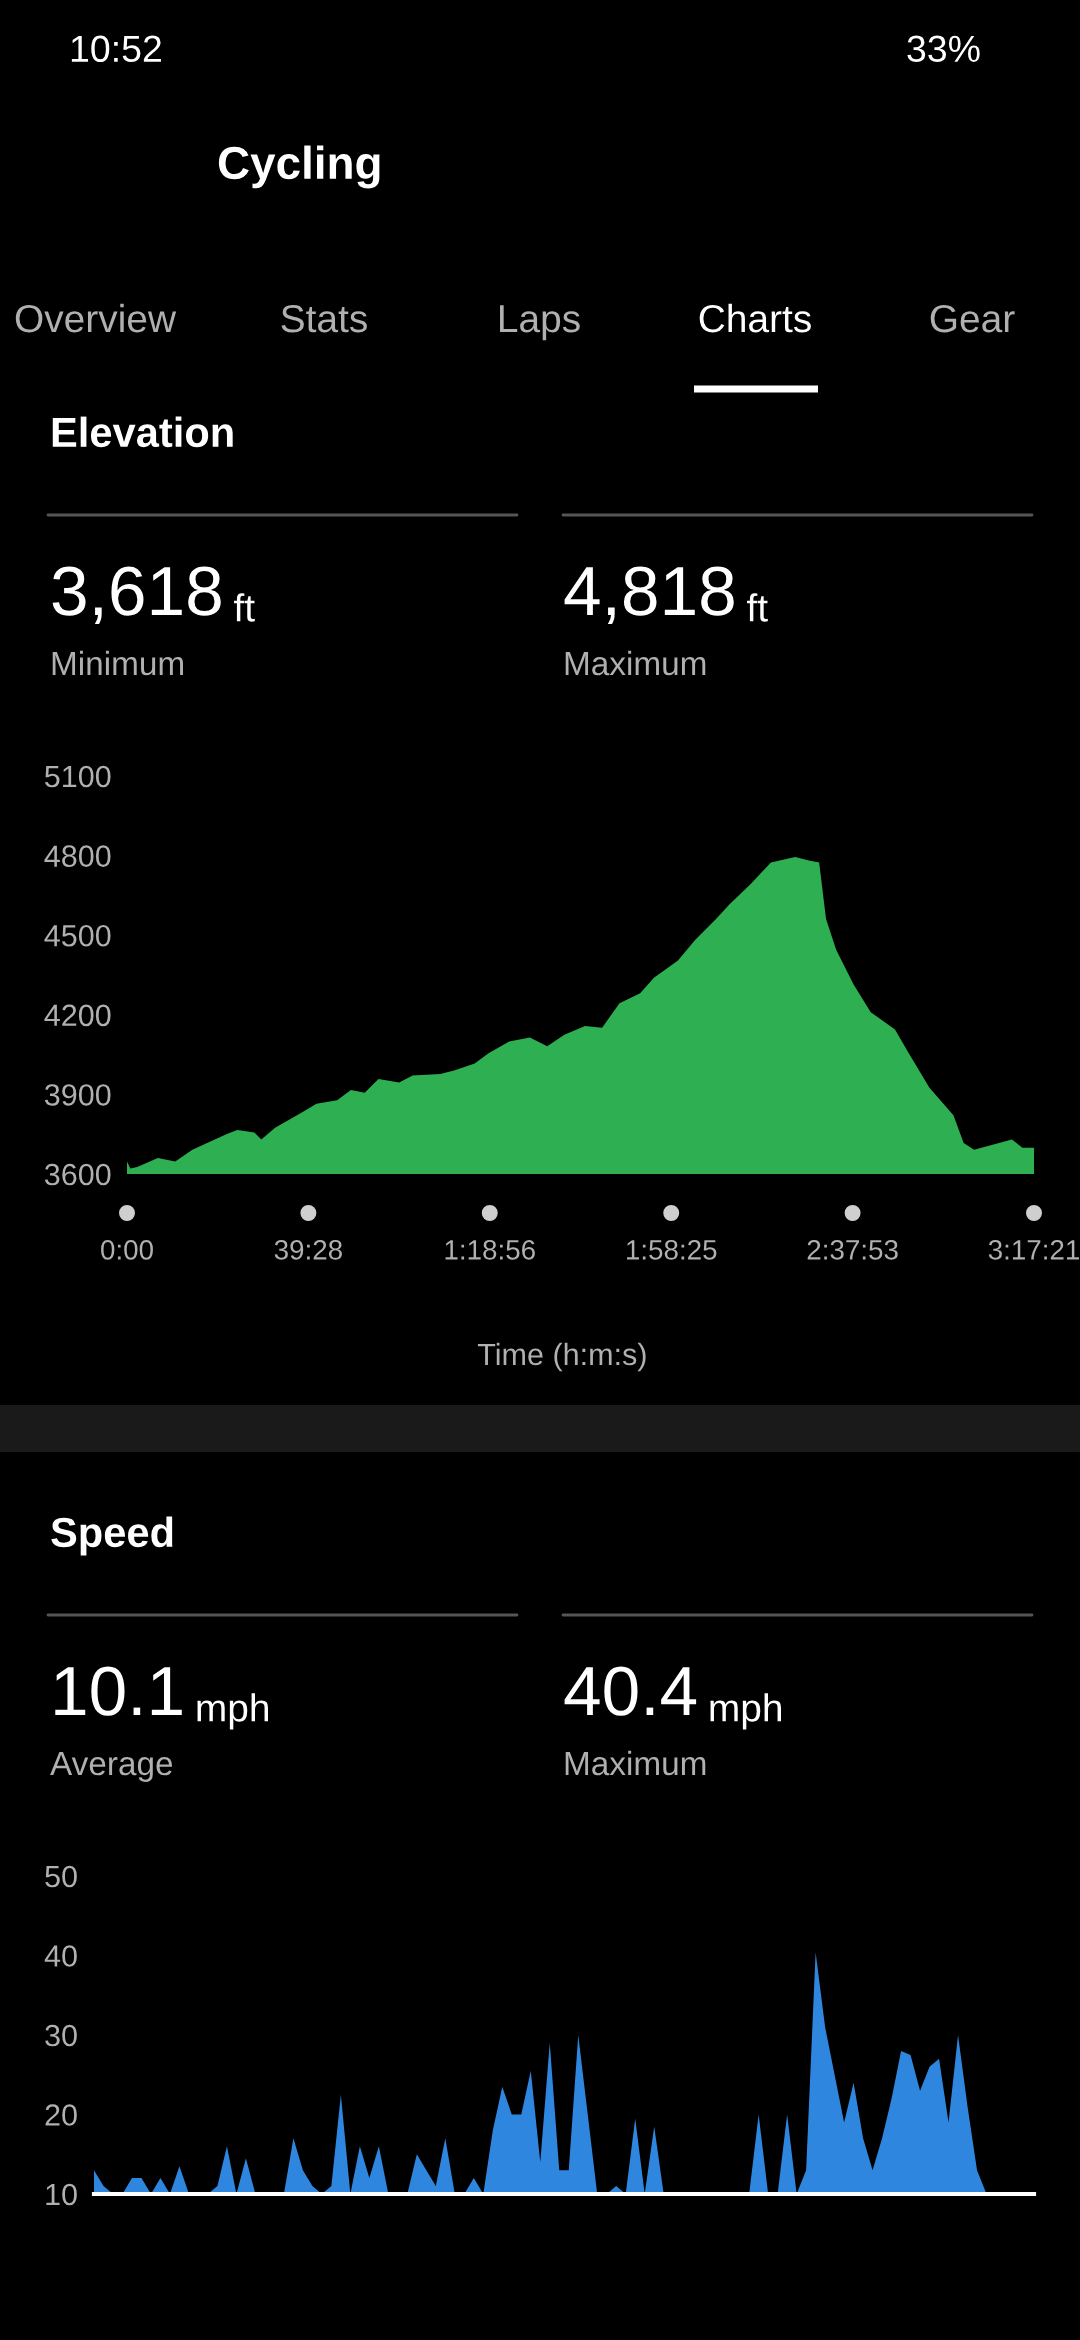  Describe the element at coordinates (77, 776) in the screenshot. I see `y-tick-label: 5100` at that location.